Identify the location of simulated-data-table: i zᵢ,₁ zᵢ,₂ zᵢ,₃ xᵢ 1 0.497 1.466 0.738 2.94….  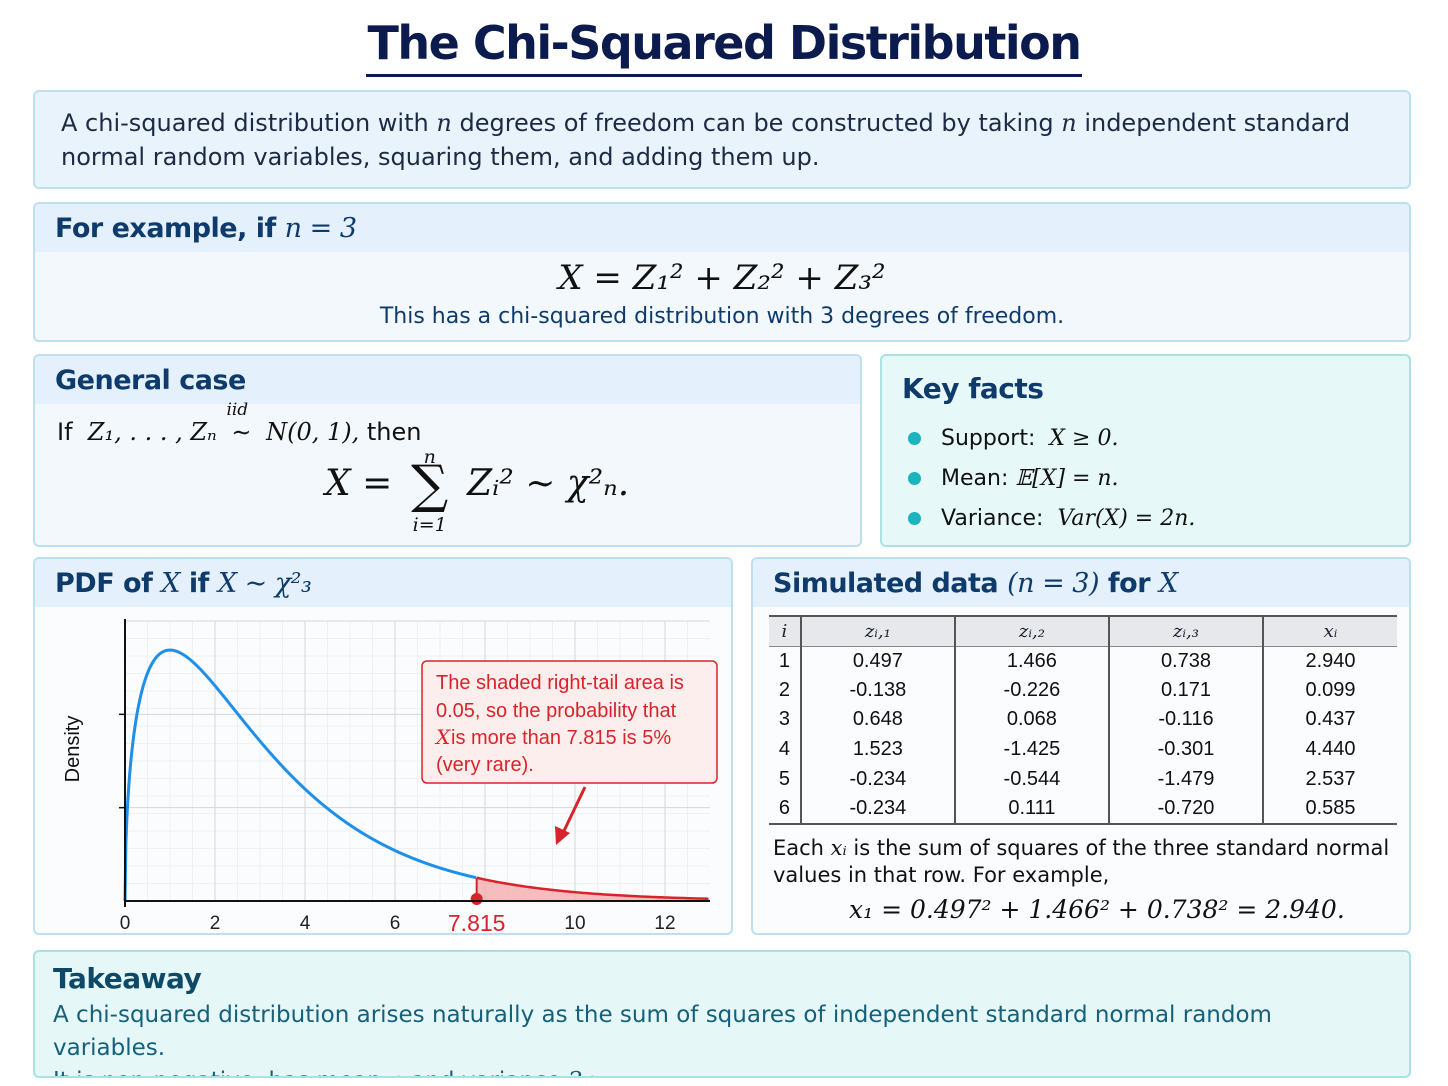
(1083, 720).